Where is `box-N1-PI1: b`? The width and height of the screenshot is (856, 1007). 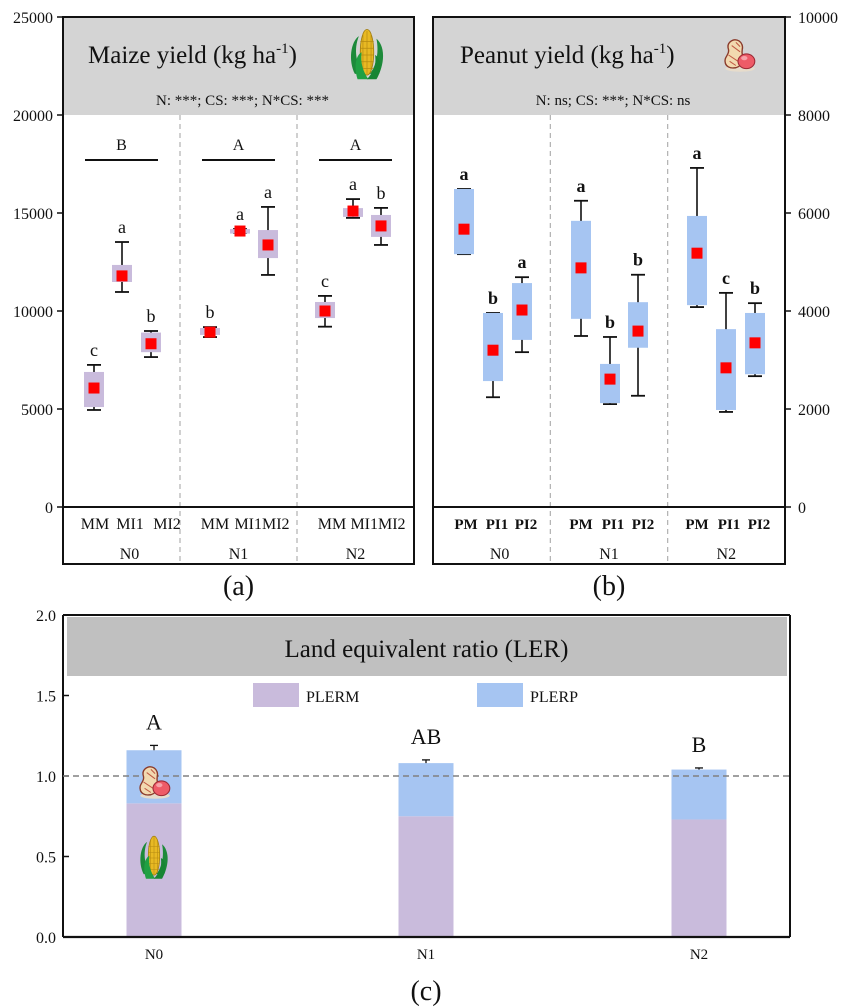 box-N1-PI1: b is located at coordinates (610, 359).